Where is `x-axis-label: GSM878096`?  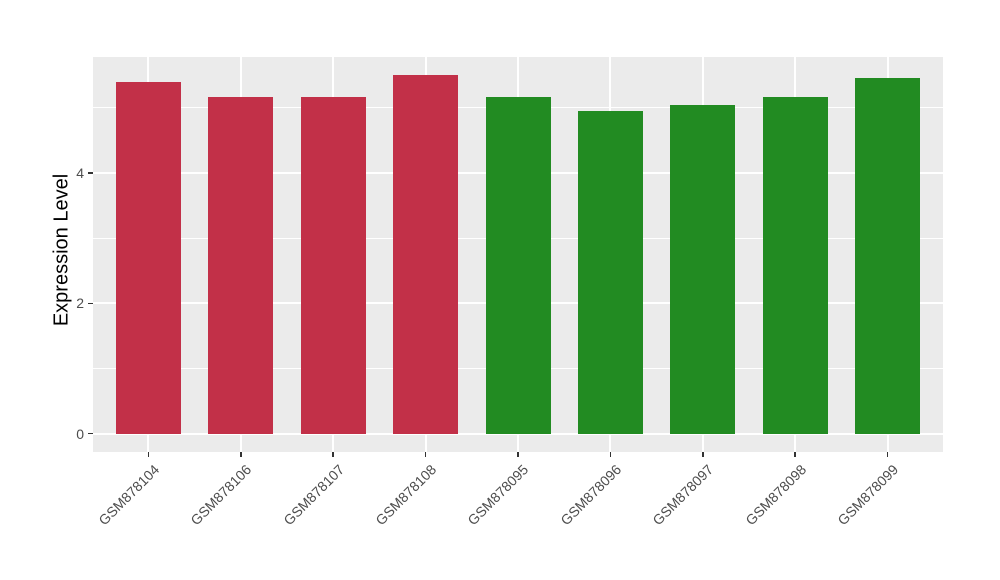
x-axis-label: GSM878096 is located at coordinates (591, 495).